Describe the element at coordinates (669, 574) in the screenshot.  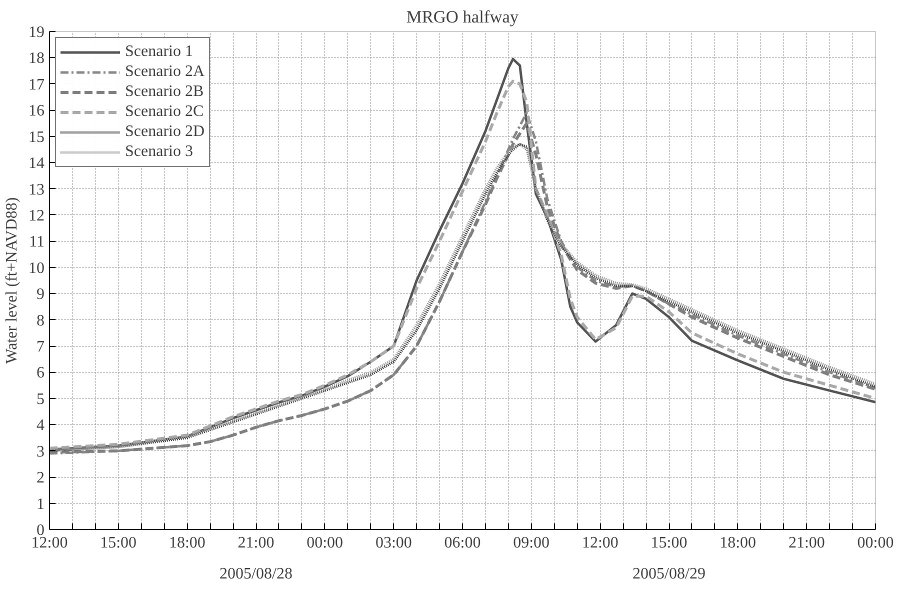
I see `text: 2005/08/29` at that location.